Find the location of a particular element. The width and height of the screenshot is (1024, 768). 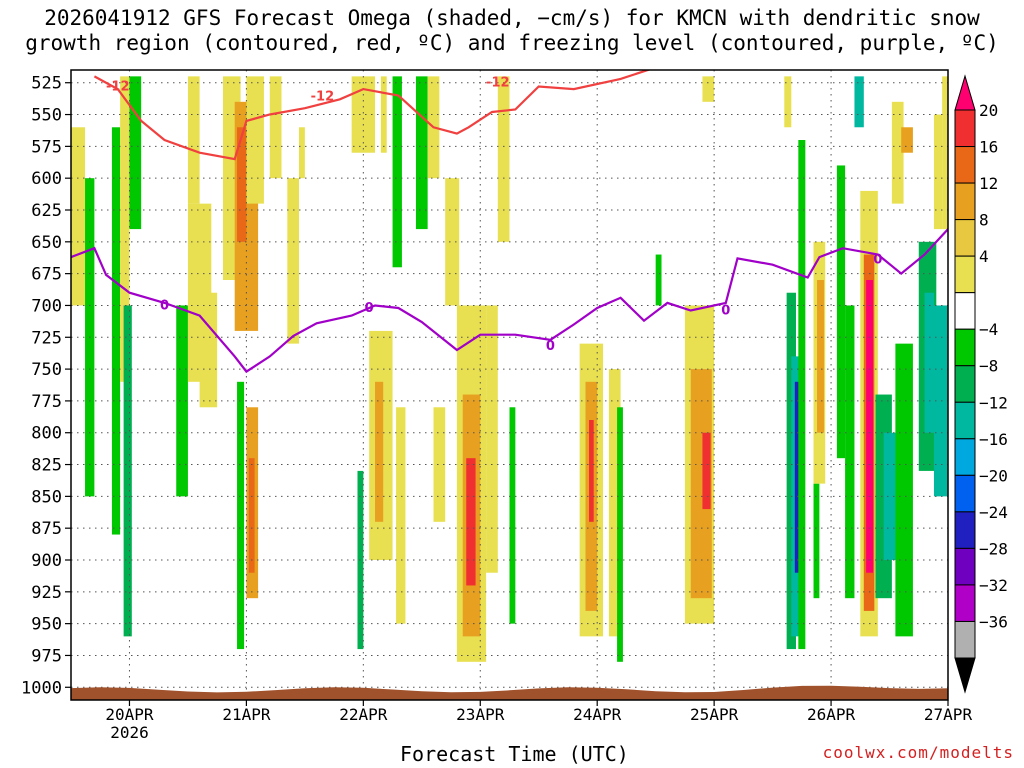

ground-layer is located at coordinates (509, 692).